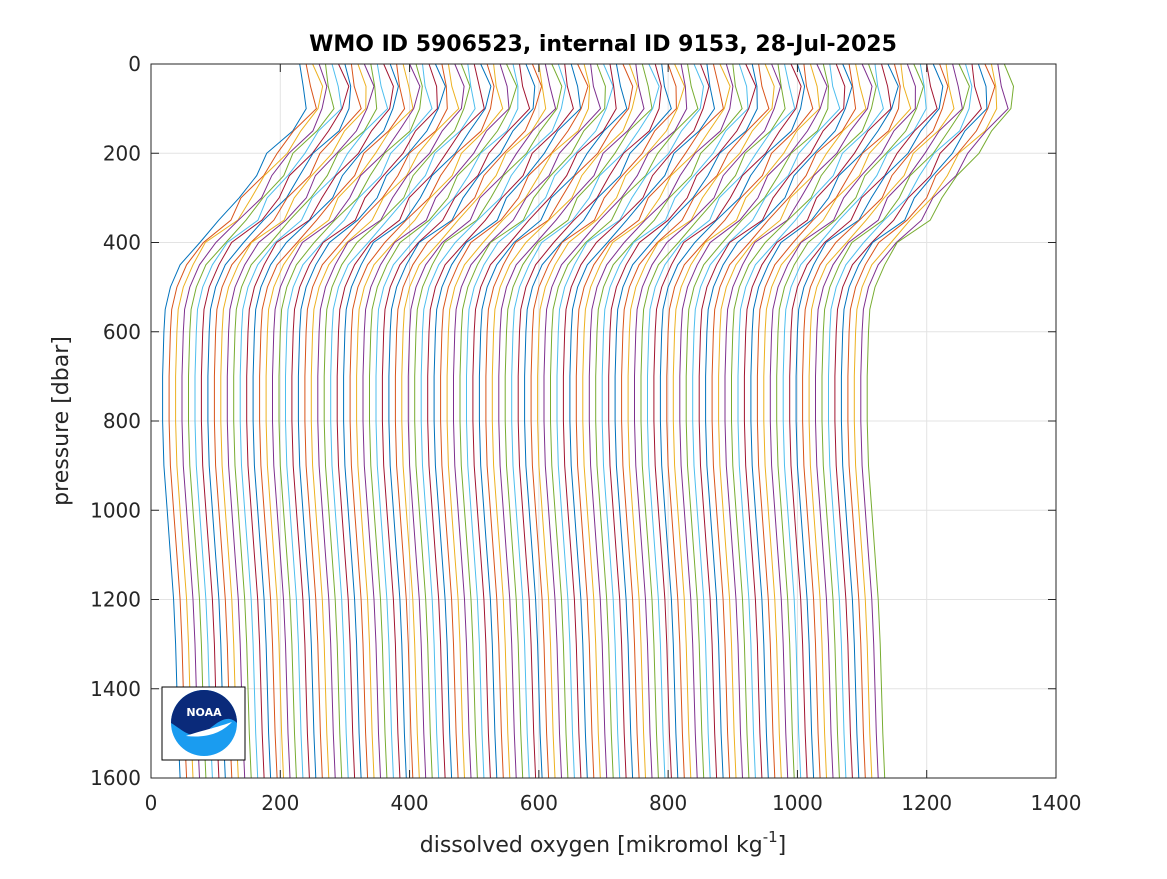  What do you see at coordinates (115, 778) in the screenshot?
I see `y-tick-label: 1600` at bounding box center [115, 778].